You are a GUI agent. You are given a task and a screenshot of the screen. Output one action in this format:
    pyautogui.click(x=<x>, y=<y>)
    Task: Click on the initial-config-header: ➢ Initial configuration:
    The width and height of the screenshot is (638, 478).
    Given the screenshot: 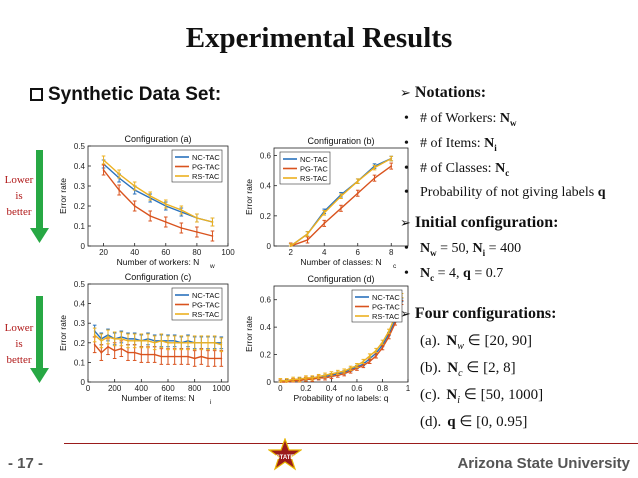 What is the action you would take?
    pyautogui.click(x=518, y=223)
    